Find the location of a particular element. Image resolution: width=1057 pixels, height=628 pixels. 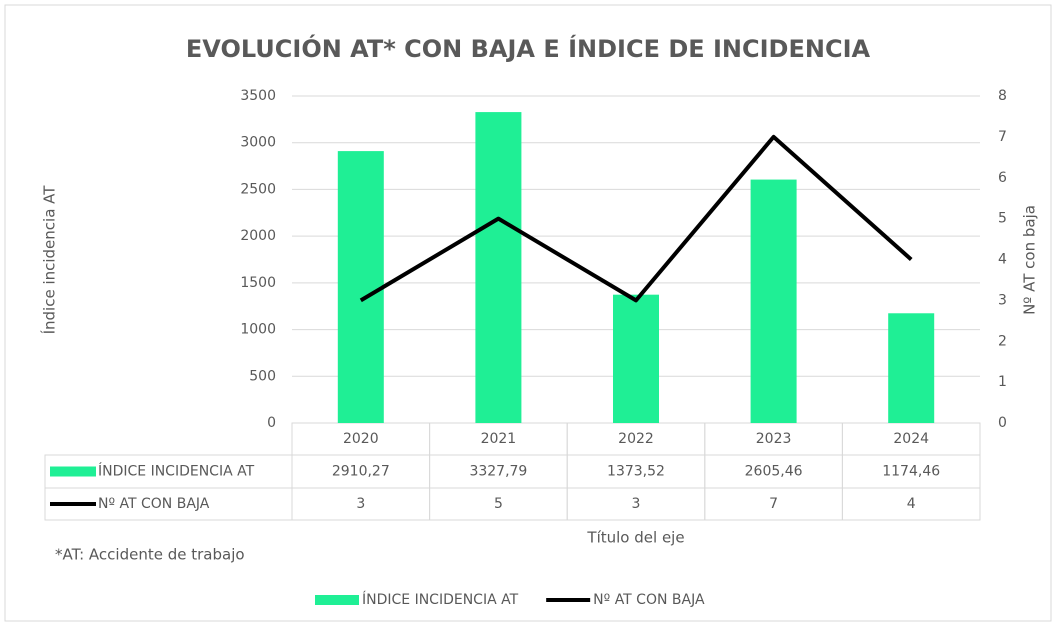

table-value: 7 is located at coordinates (773, 504).